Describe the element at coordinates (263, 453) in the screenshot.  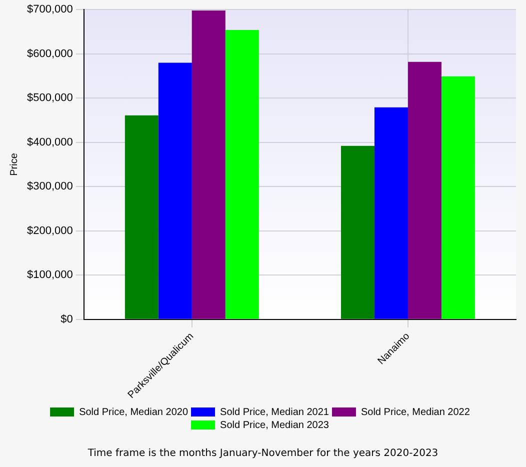
I see `text: Time frame is the months January-November for the years 2020-2023` at that location.